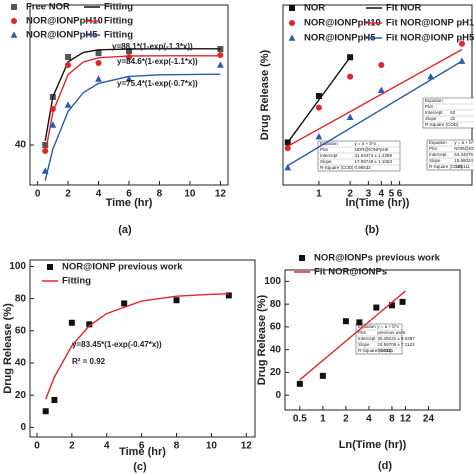 Image resolution: width=474 pixels, height=474 pixels. Describe the element at coordinates (160, 194) in the screenshot. I see `x-tick-label: 8` at that location.